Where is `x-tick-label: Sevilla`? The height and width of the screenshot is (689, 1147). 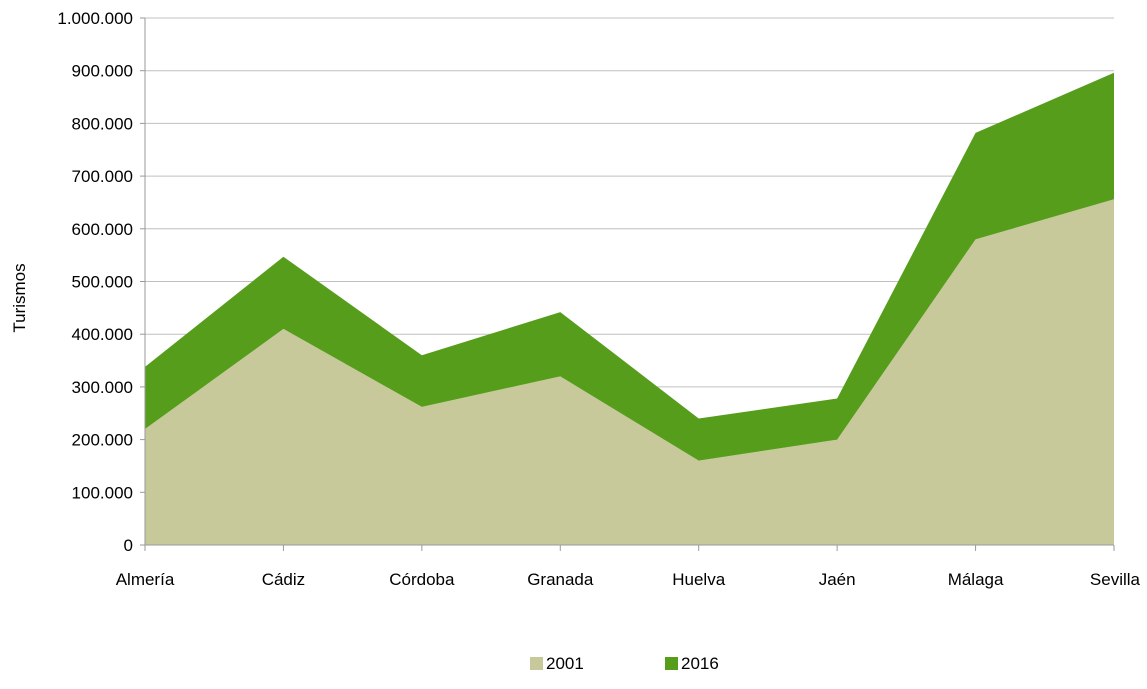
x-tick-label: Sevilla is located at coordinates (1115, 579).